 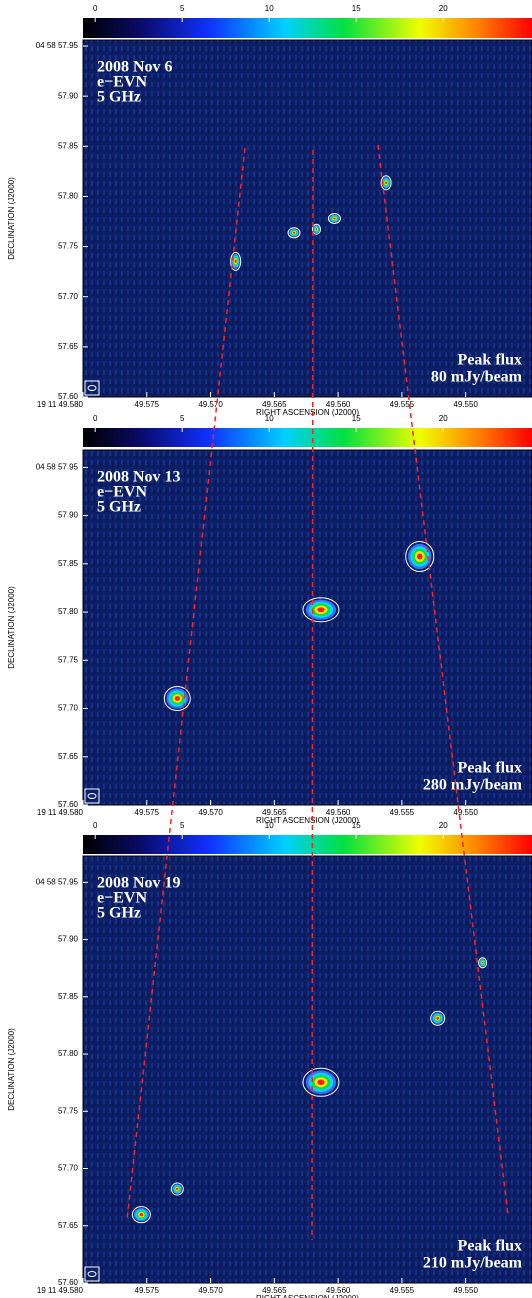 I want to click on annotation: 2008 Nov 6, so click(x=135, y=67).